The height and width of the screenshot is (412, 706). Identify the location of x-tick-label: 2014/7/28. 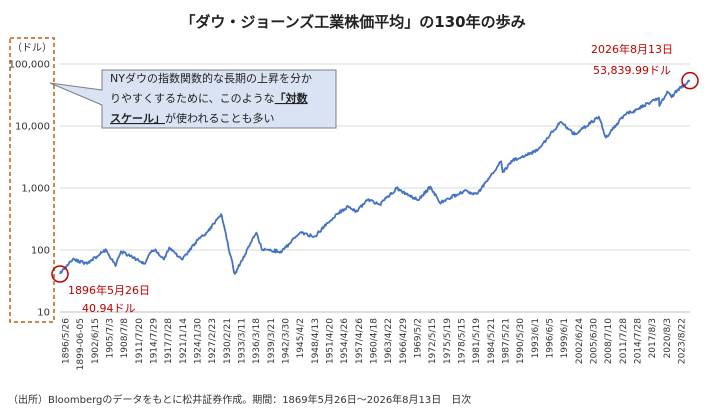
(639, 341).